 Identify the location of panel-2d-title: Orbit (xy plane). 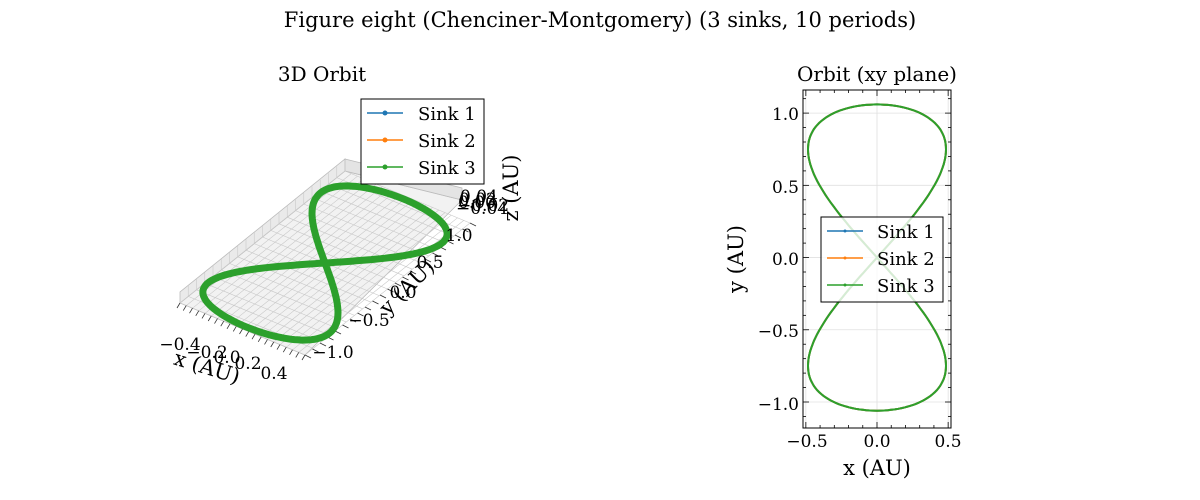
(877, 74).